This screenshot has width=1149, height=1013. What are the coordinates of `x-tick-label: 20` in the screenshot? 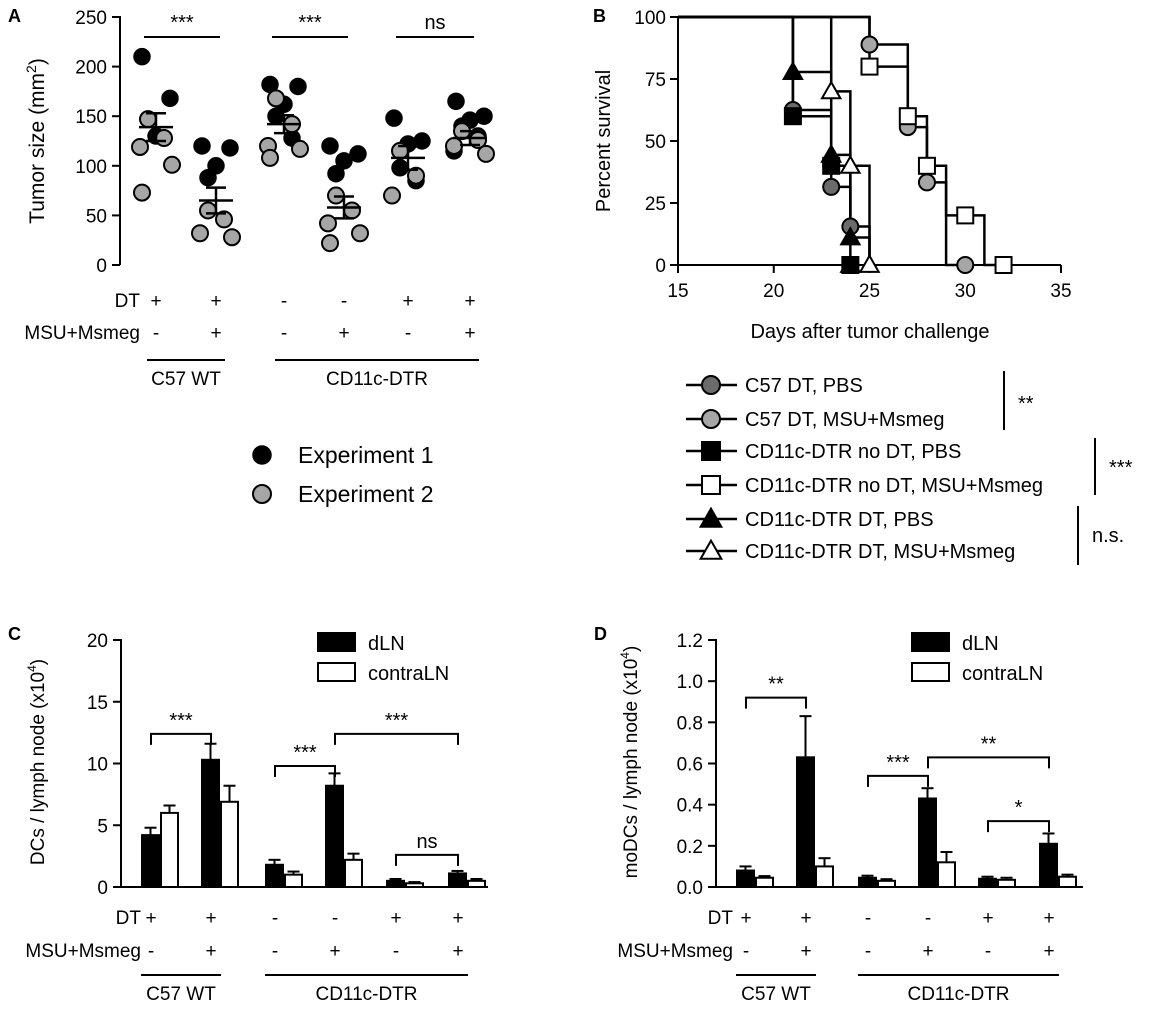 It's located at (773, 291).